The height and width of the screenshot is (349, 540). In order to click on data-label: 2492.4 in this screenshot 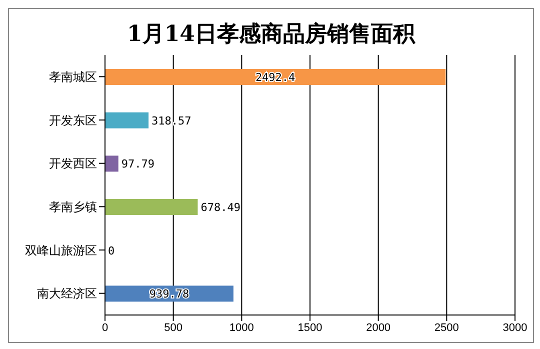, I will do `click(275, 77)`.